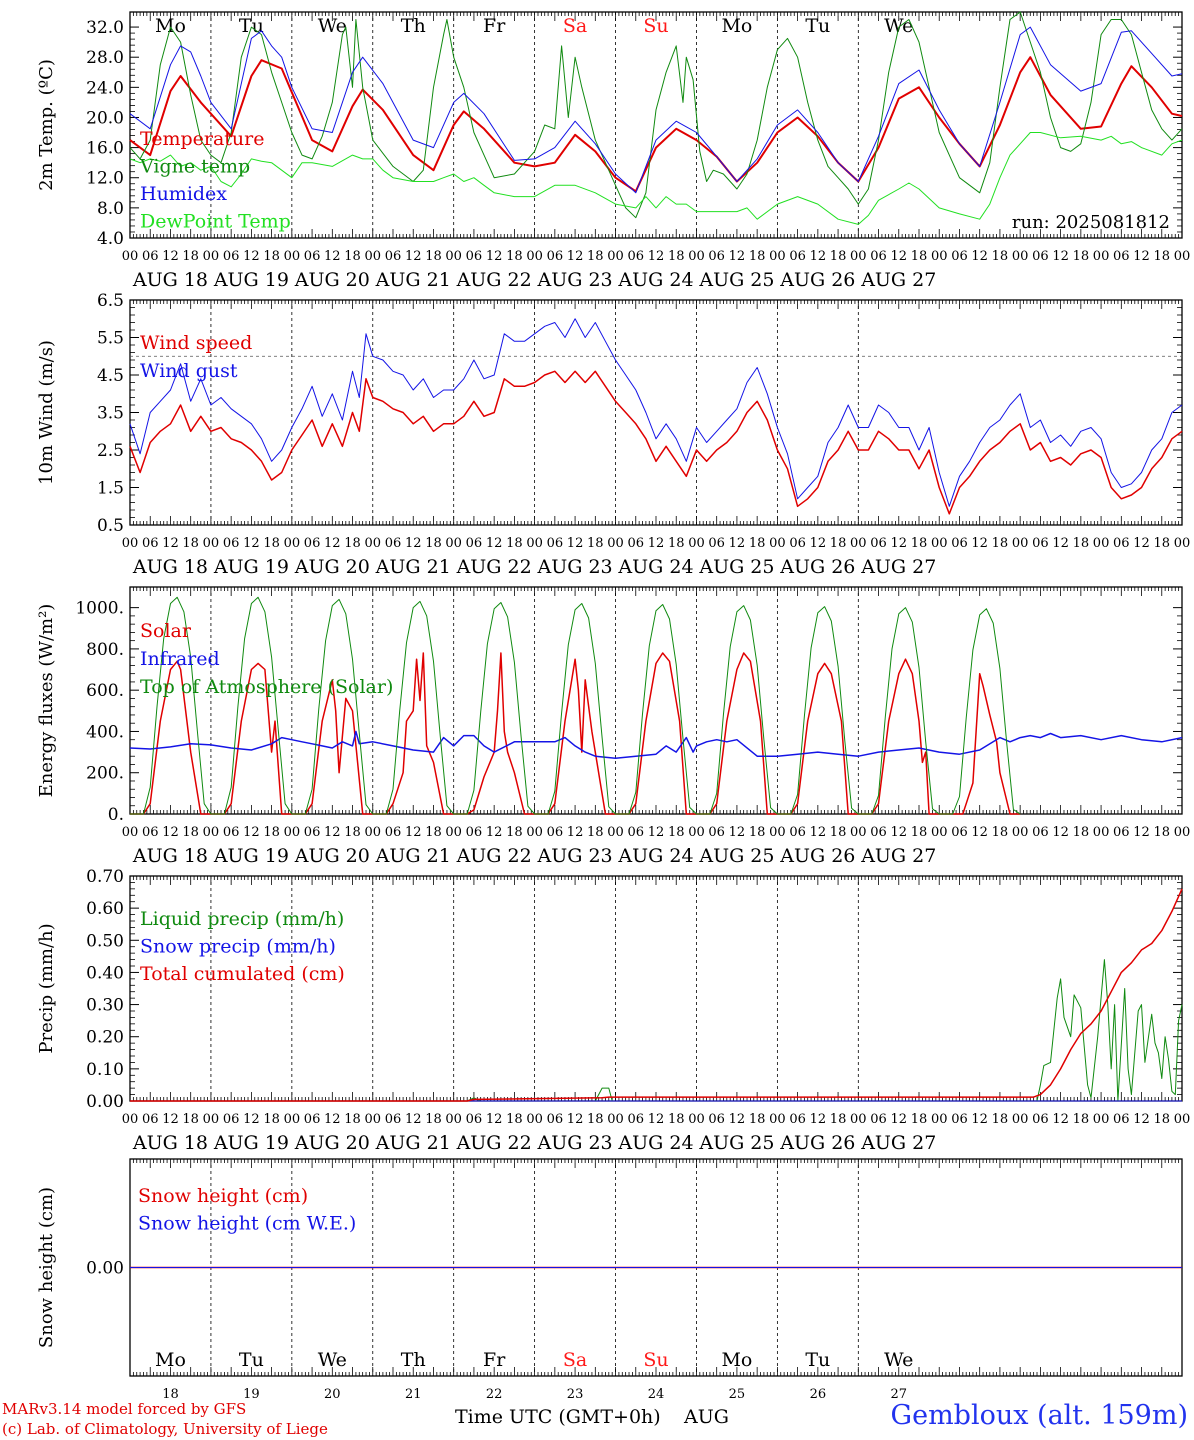  Describe the element at coordinates (575, 856) in the screenshot. I see `date-label: AUG 23` at that location.